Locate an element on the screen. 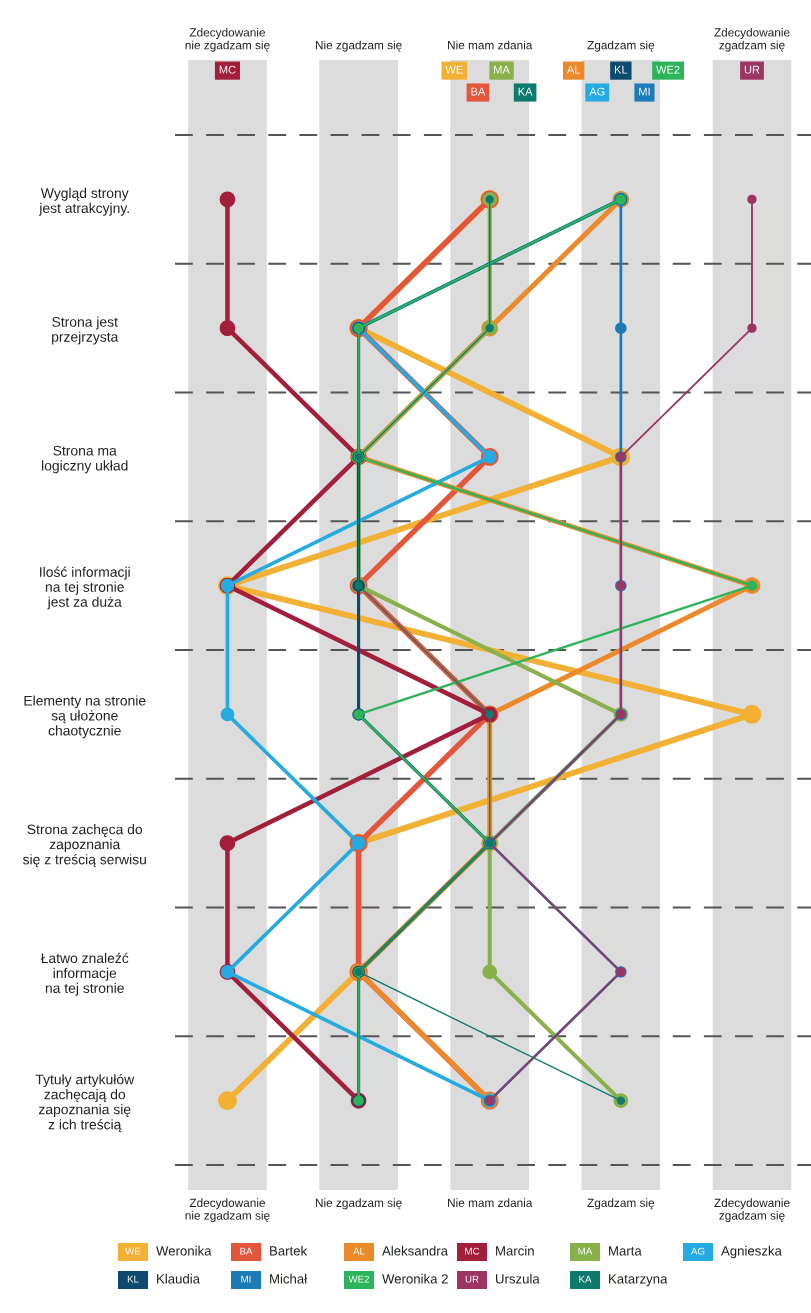 Image resolution: width=811 pixels, height=1313 pixels. annotation: KA is located at coordinates (525, 91).